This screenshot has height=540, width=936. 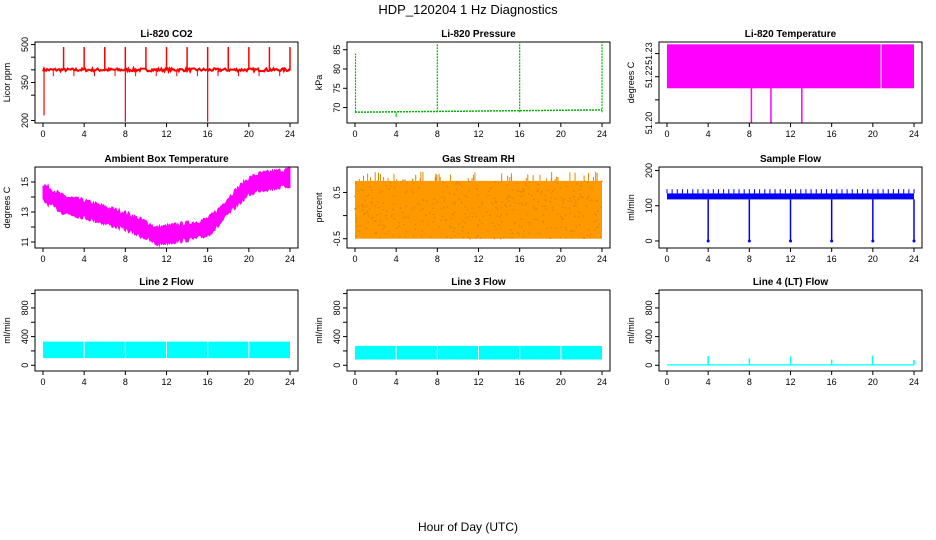 What do you see at coordinates (337, 365) in the screenshot?
I see `y-tick-label: 0` at bounding box center [337, 365].